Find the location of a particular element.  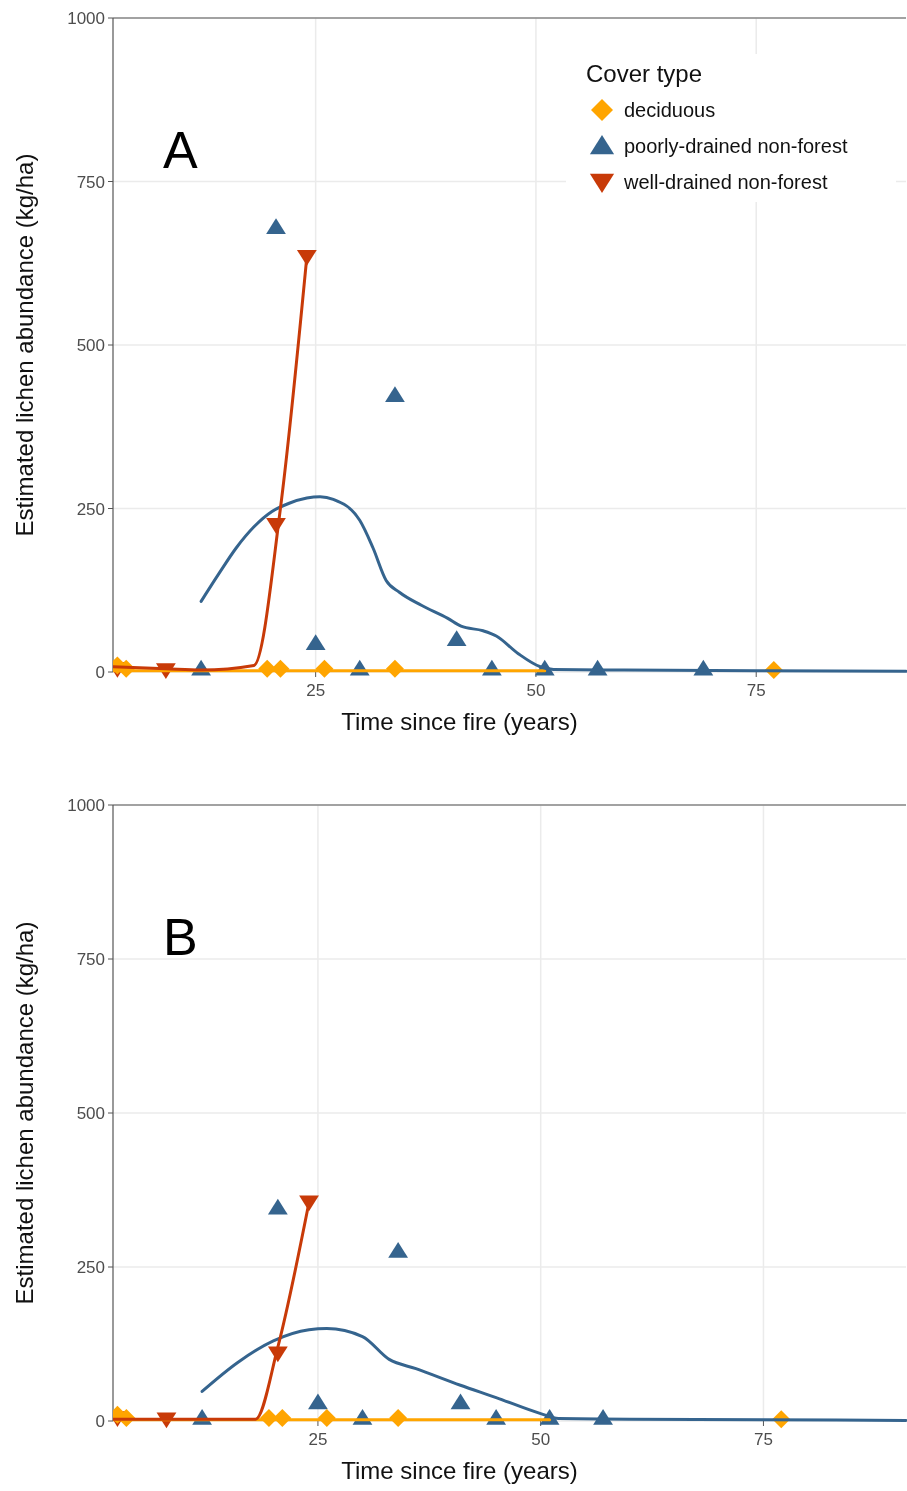

legend-label: poorly-drained non-forest is located at coordinates (736, 146).